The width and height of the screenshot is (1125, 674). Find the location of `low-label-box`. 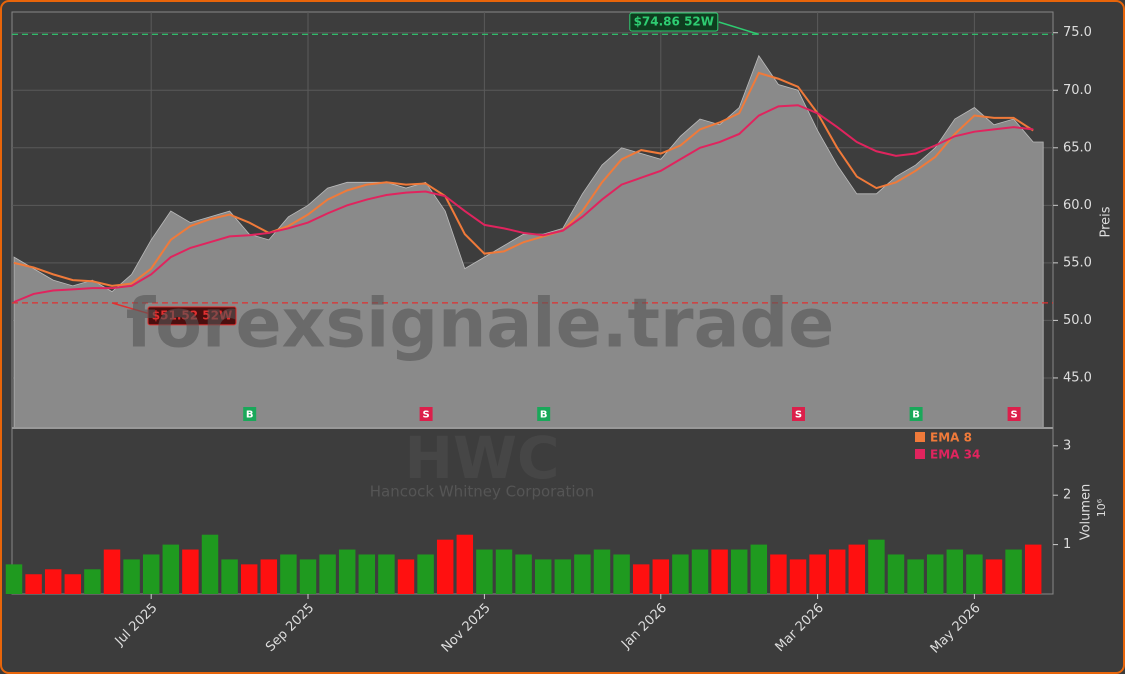

low-label-box is located at coordinates (192, 316).